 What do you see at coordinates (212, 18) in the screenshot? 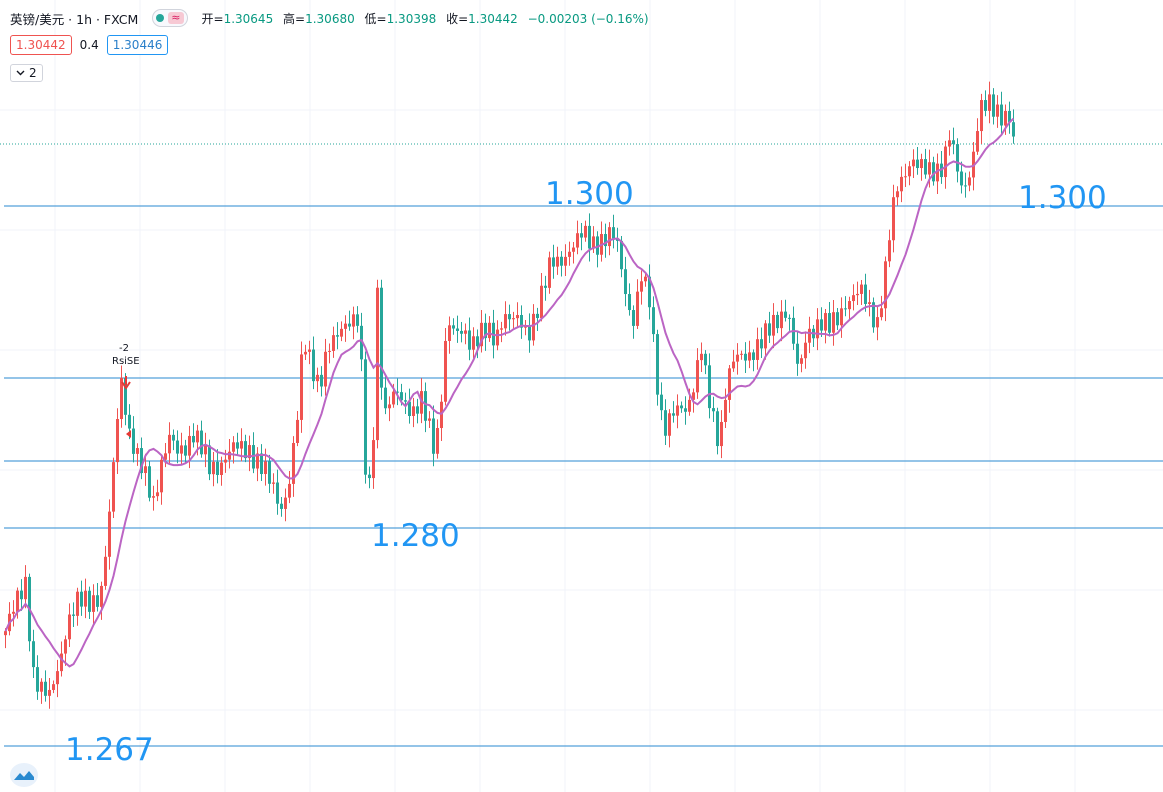
I see `open-label: 开=` at bounding box center [212, 18].